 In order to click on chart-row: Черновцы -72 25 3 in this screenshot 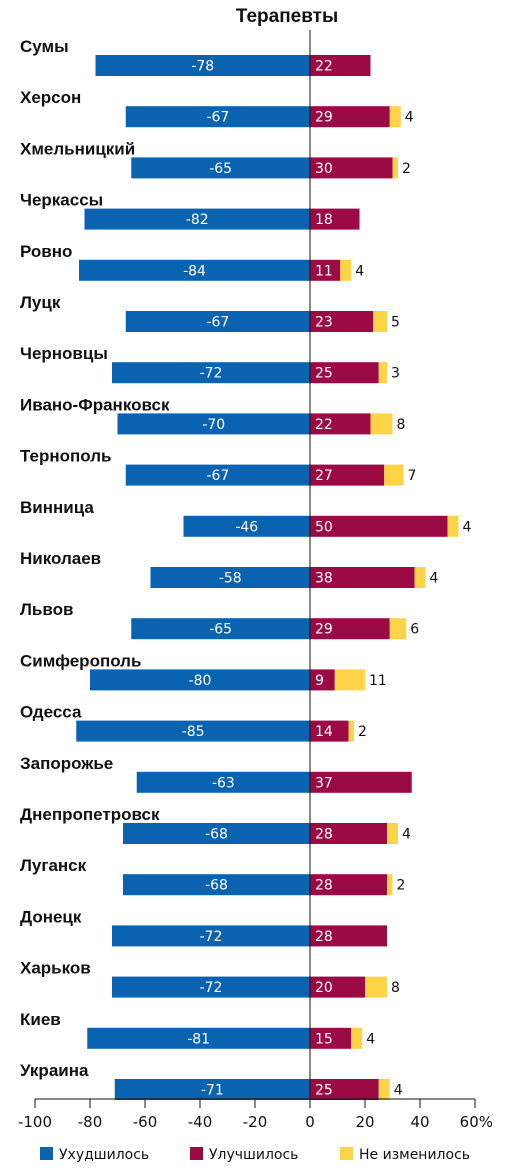, I will do `click(210, 364)`.